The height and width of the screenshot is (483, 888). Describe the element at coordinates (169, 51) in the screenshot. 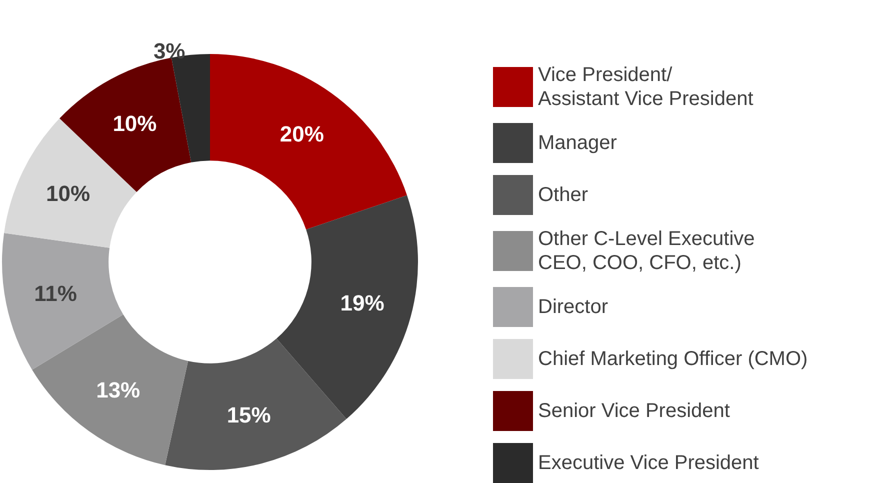

I see `data-label: 3%` at that location.